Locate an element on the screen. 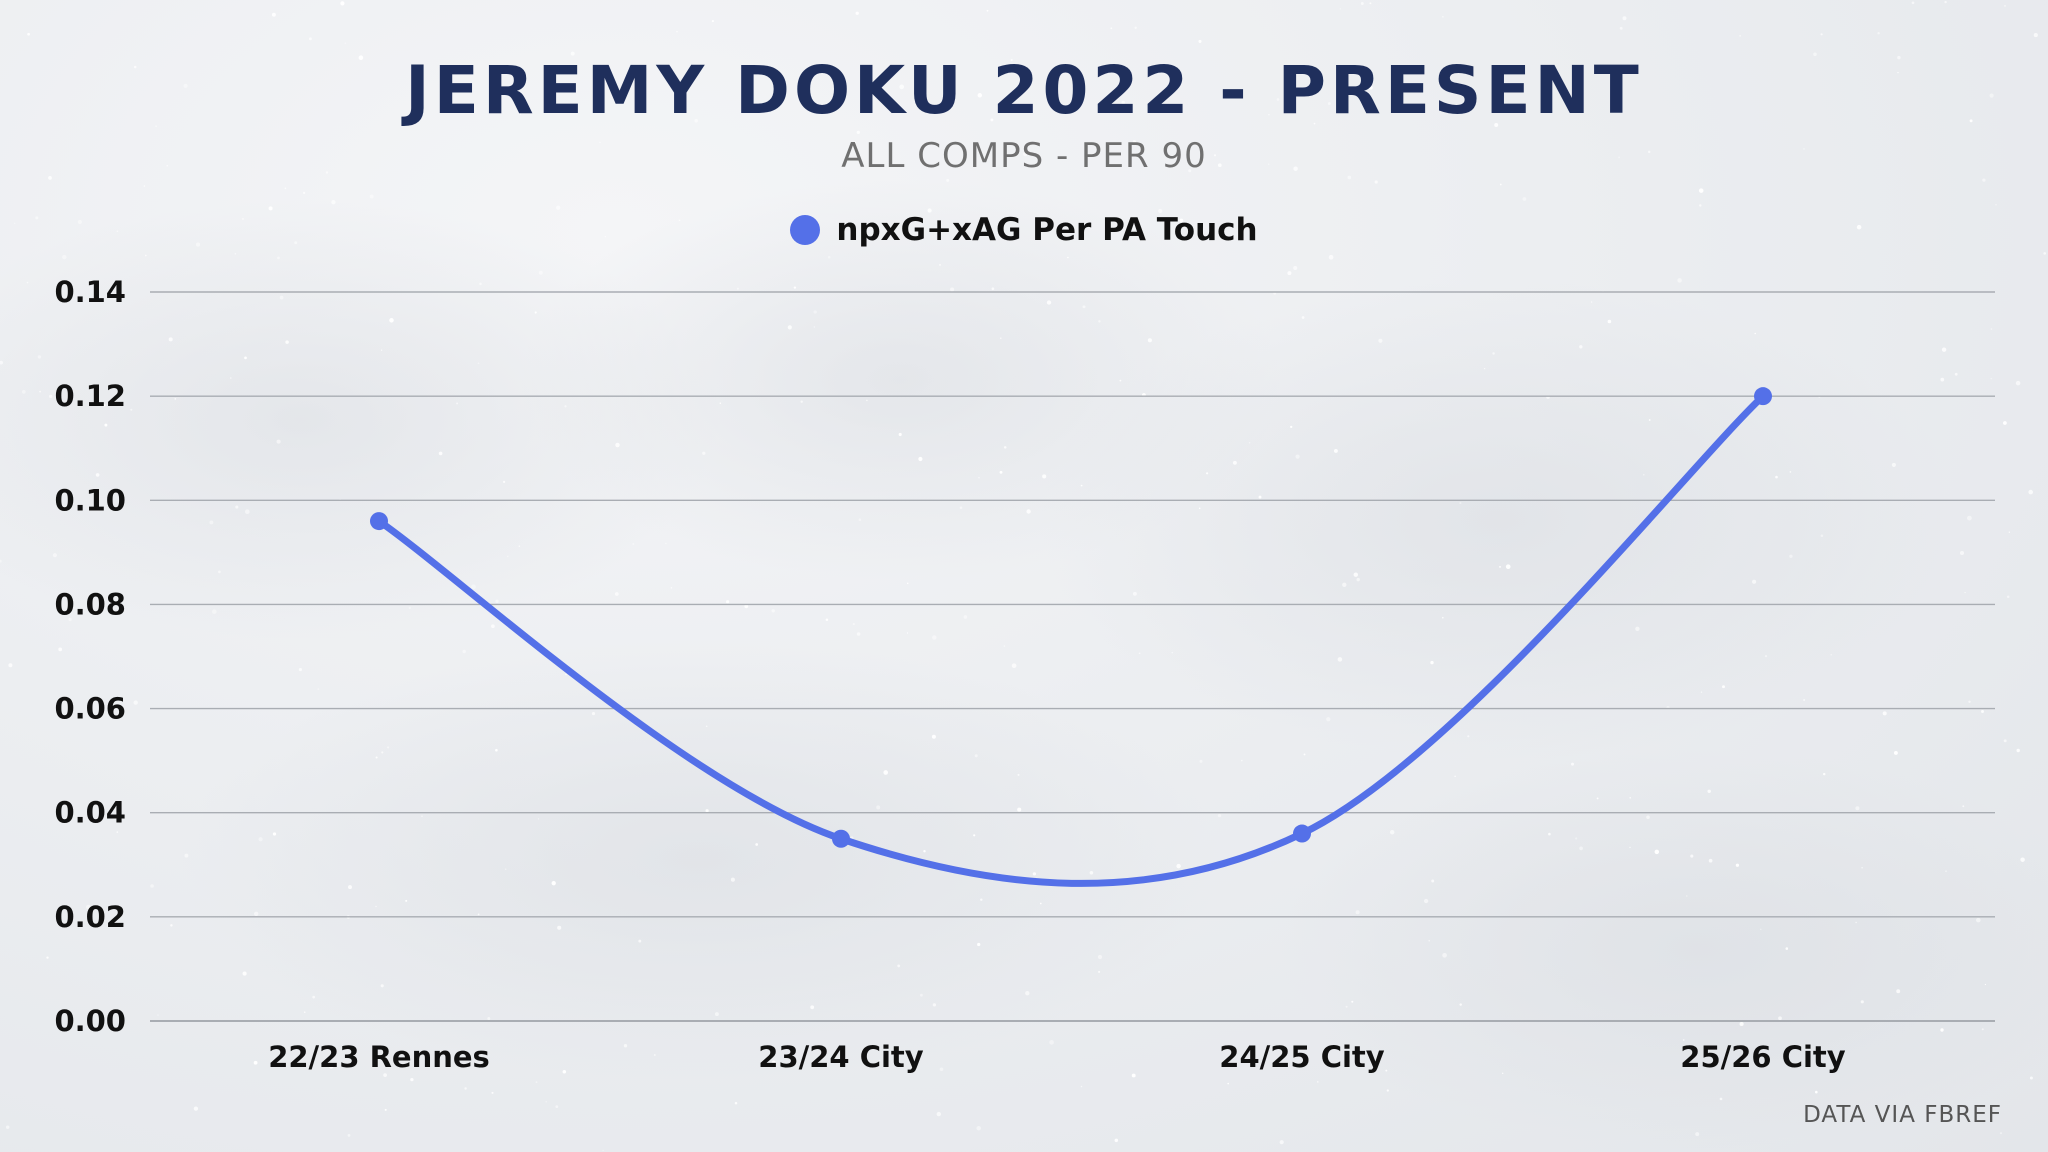 The image size is (2048, 1152). y-tick-label: 0.06 is located at coordinates (90, 709).